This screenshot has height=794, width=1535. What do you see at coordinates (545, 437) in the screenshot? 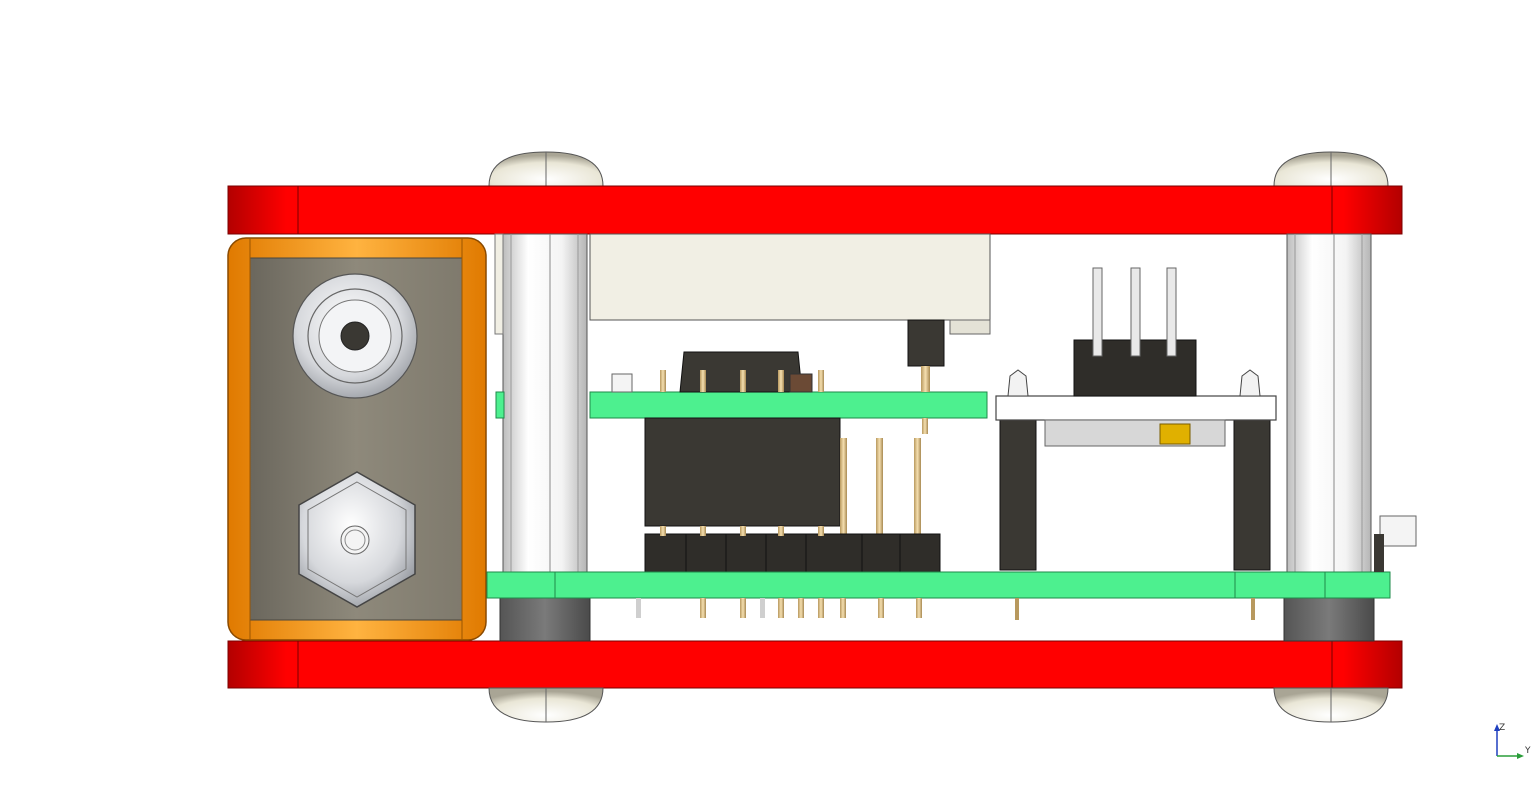
I see `standoff-left` at bounding box center [545, 437].